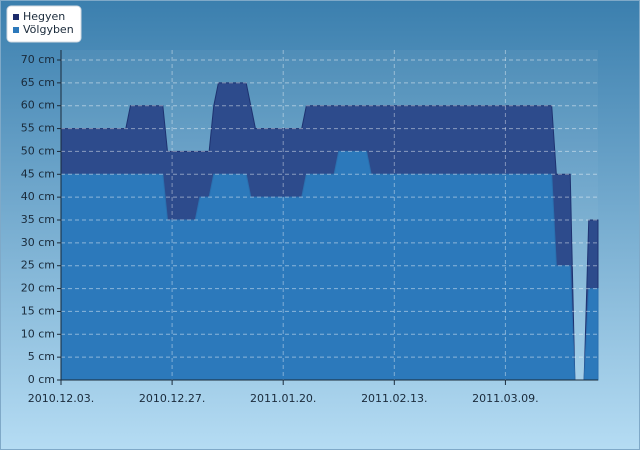 The height and width of the screenshot is (450, 640). Describe the element at coordinates (38, 173) in the screenshot. I see `y-tick-label: 45 cm` at that location.